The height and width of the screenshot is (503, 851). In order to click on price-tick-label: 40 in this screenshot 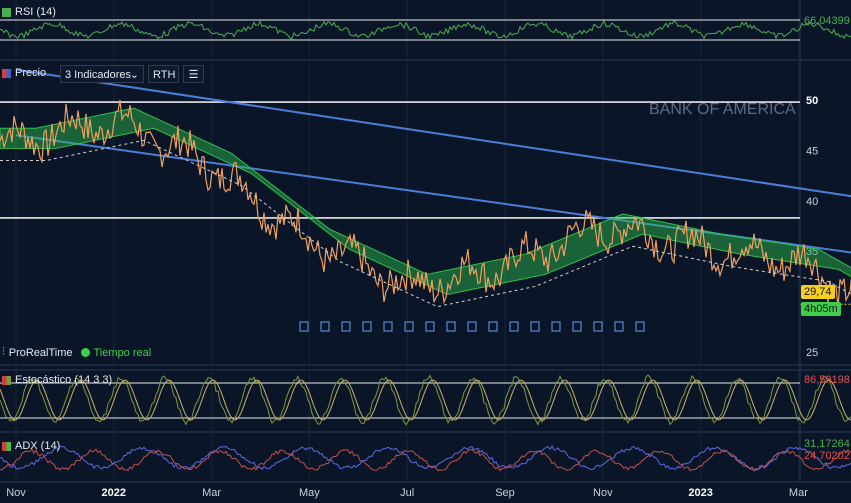, I will do `click(812, 202)`.